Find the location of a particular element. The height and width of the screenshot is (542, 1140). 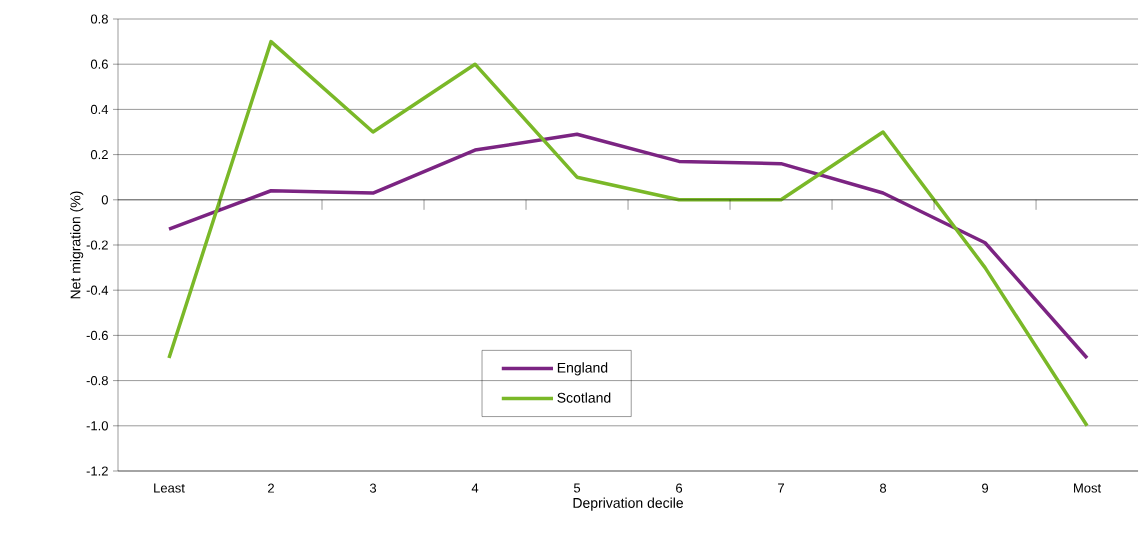

y-axis-title: Net migration (%) is located at coordinates (77, 245).